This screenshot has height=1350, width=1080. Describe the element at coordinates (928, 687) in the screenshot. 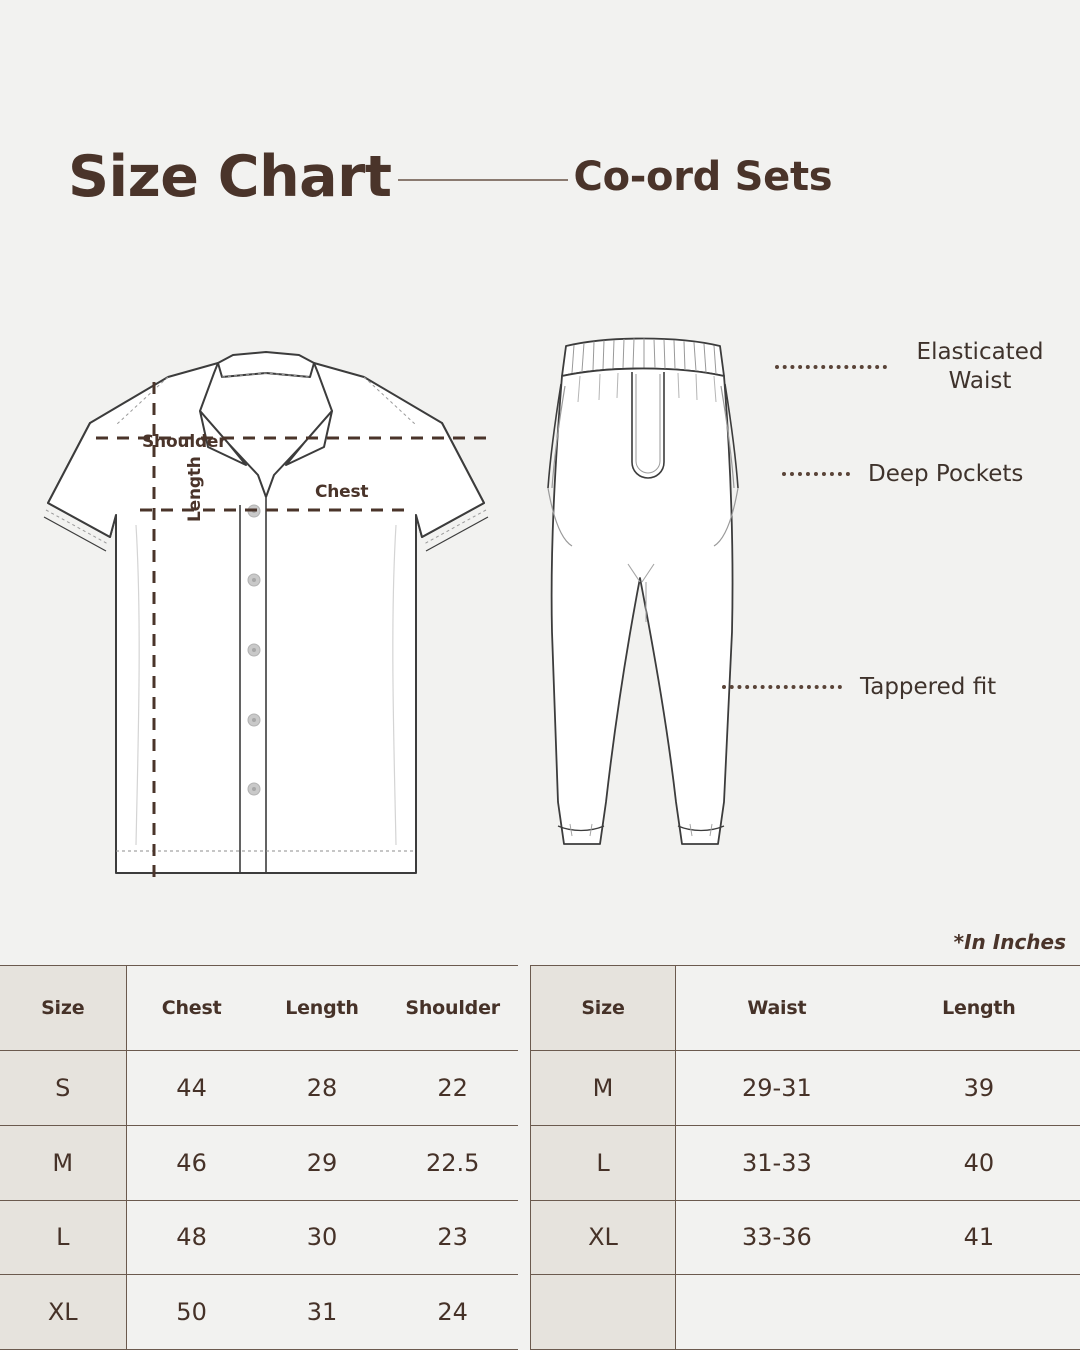

I see `callout-label-taper: Tappered fit` at that location.